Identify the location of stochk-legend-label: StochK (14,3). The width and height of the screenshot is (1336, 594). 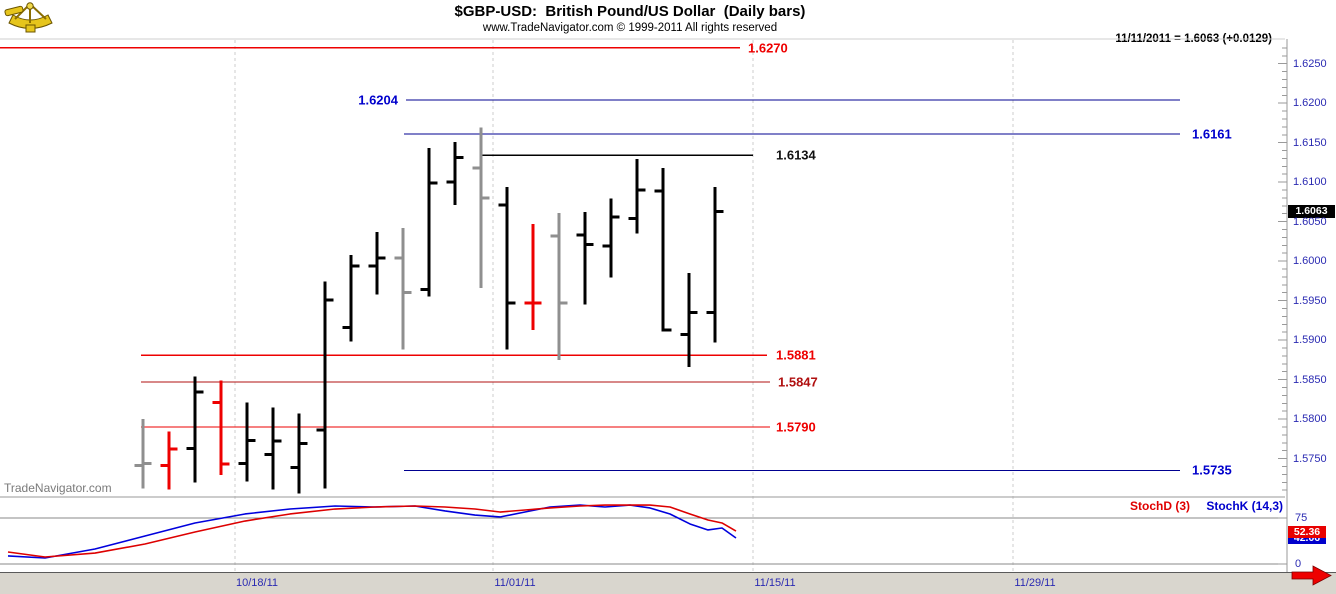
(1244, 506).